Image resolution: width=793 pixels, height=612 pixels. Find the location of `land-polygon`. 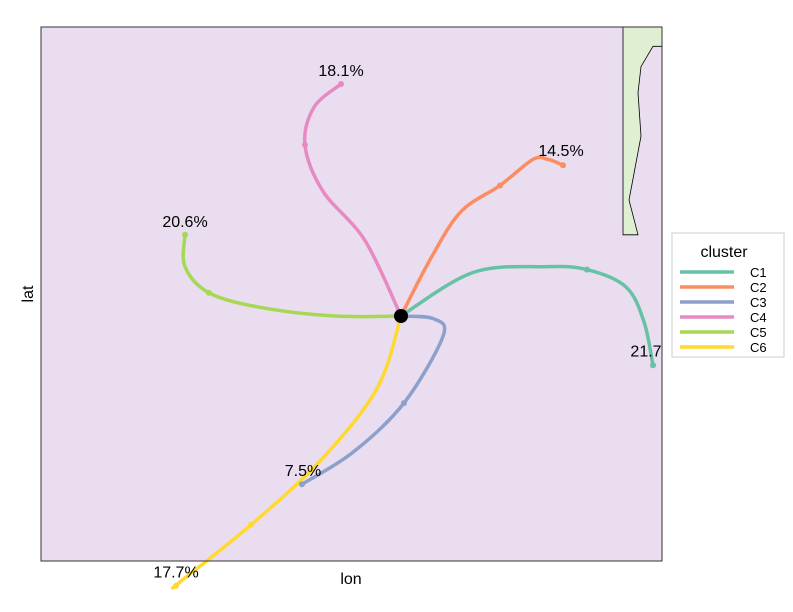

land-polygon is located at coordinates (642, 131).